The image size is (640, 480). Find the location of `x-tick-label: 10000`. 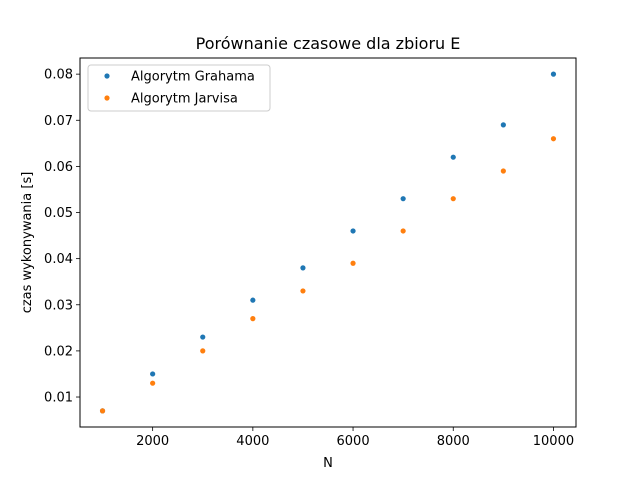

x-tick-label: 10000 is located at coordinates (553, 441).